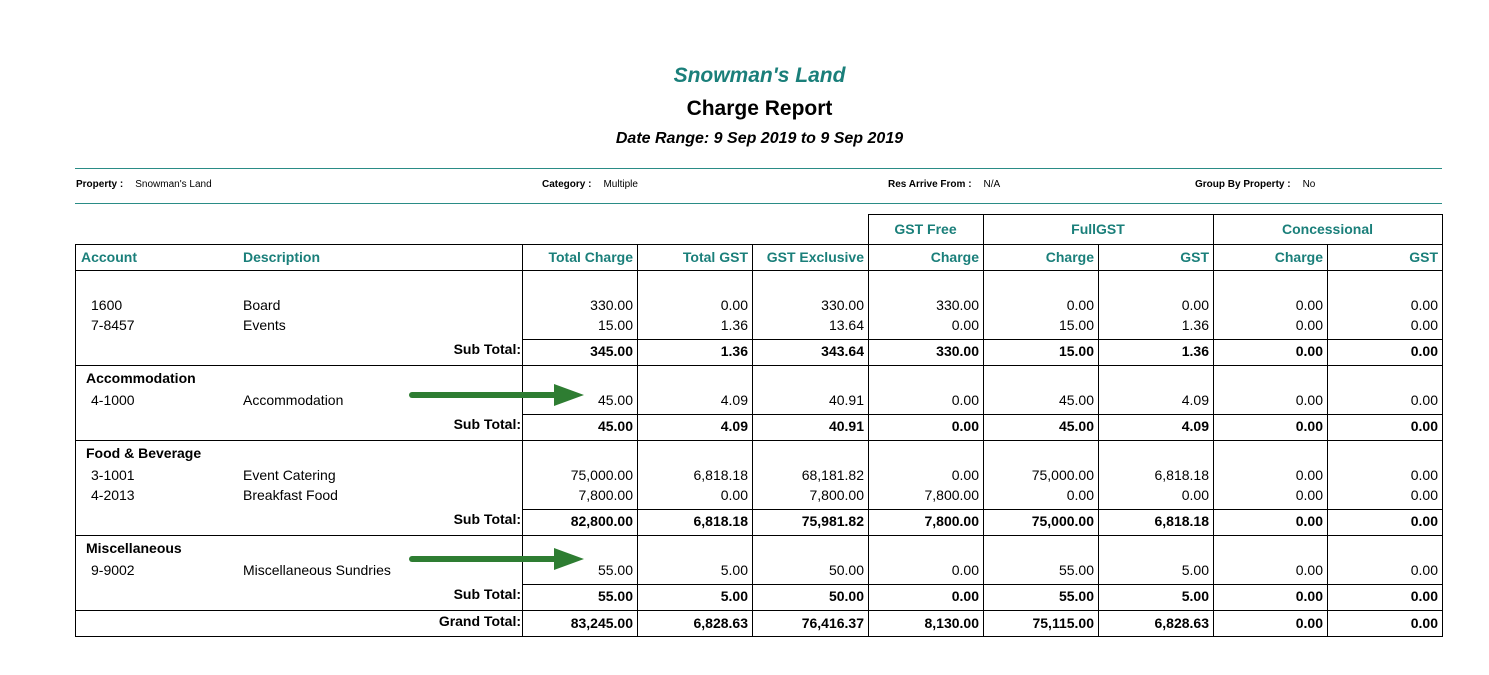 This screenshot has height=675, width=1489. What do you see at coordinates (134, 548) in the screenshot?
I see `section-heading: Miscellaneous` at bounding box center [134, 548].